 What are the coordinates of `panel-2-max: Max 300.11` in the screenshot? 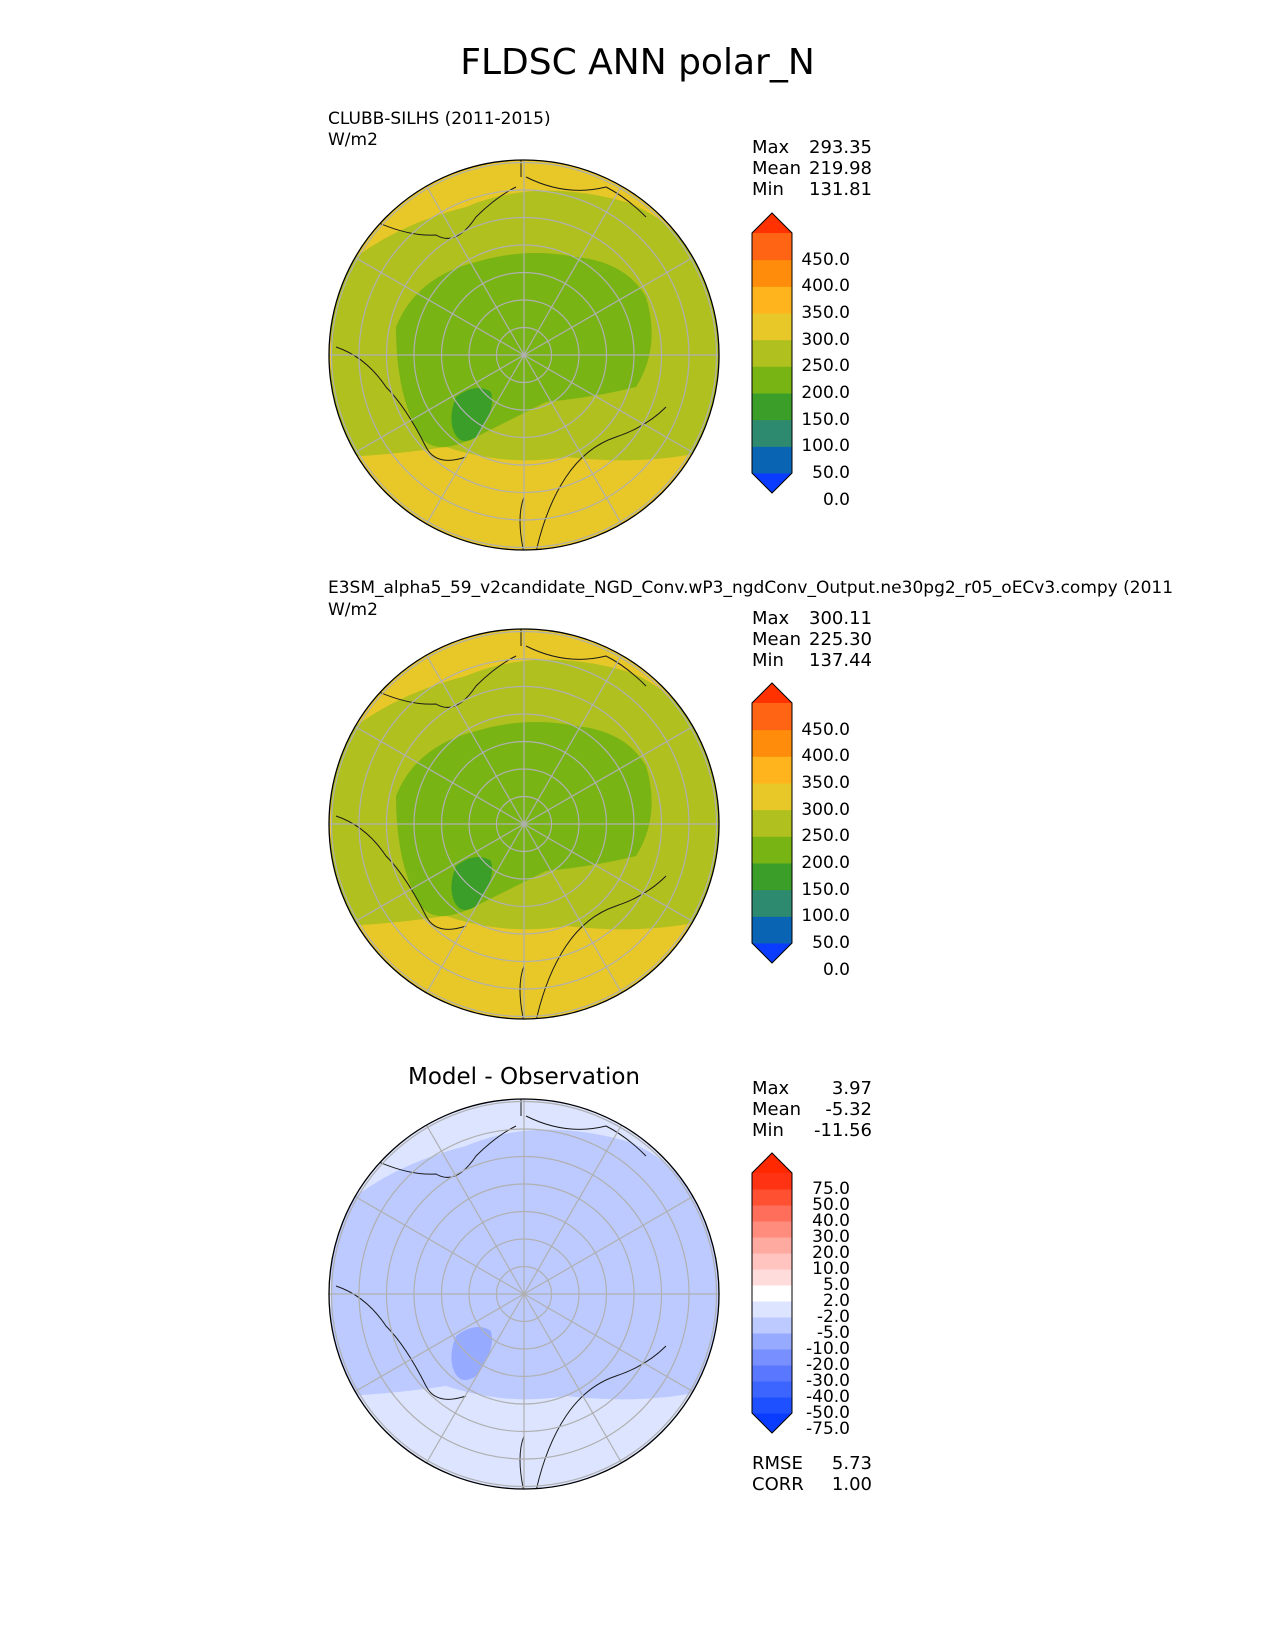 It's located at (812, 619).